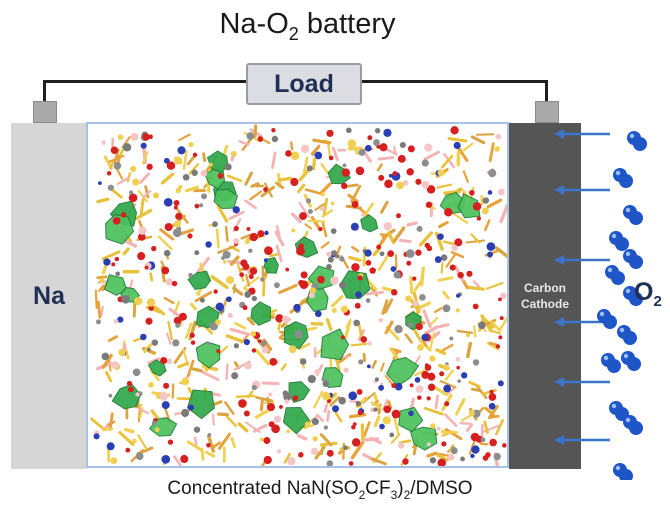 The width and height of the screenshot is (670, 508). Describe the element at coordinates (254, 24) in the screenshot. I see `title-main: Na-O` at that location.